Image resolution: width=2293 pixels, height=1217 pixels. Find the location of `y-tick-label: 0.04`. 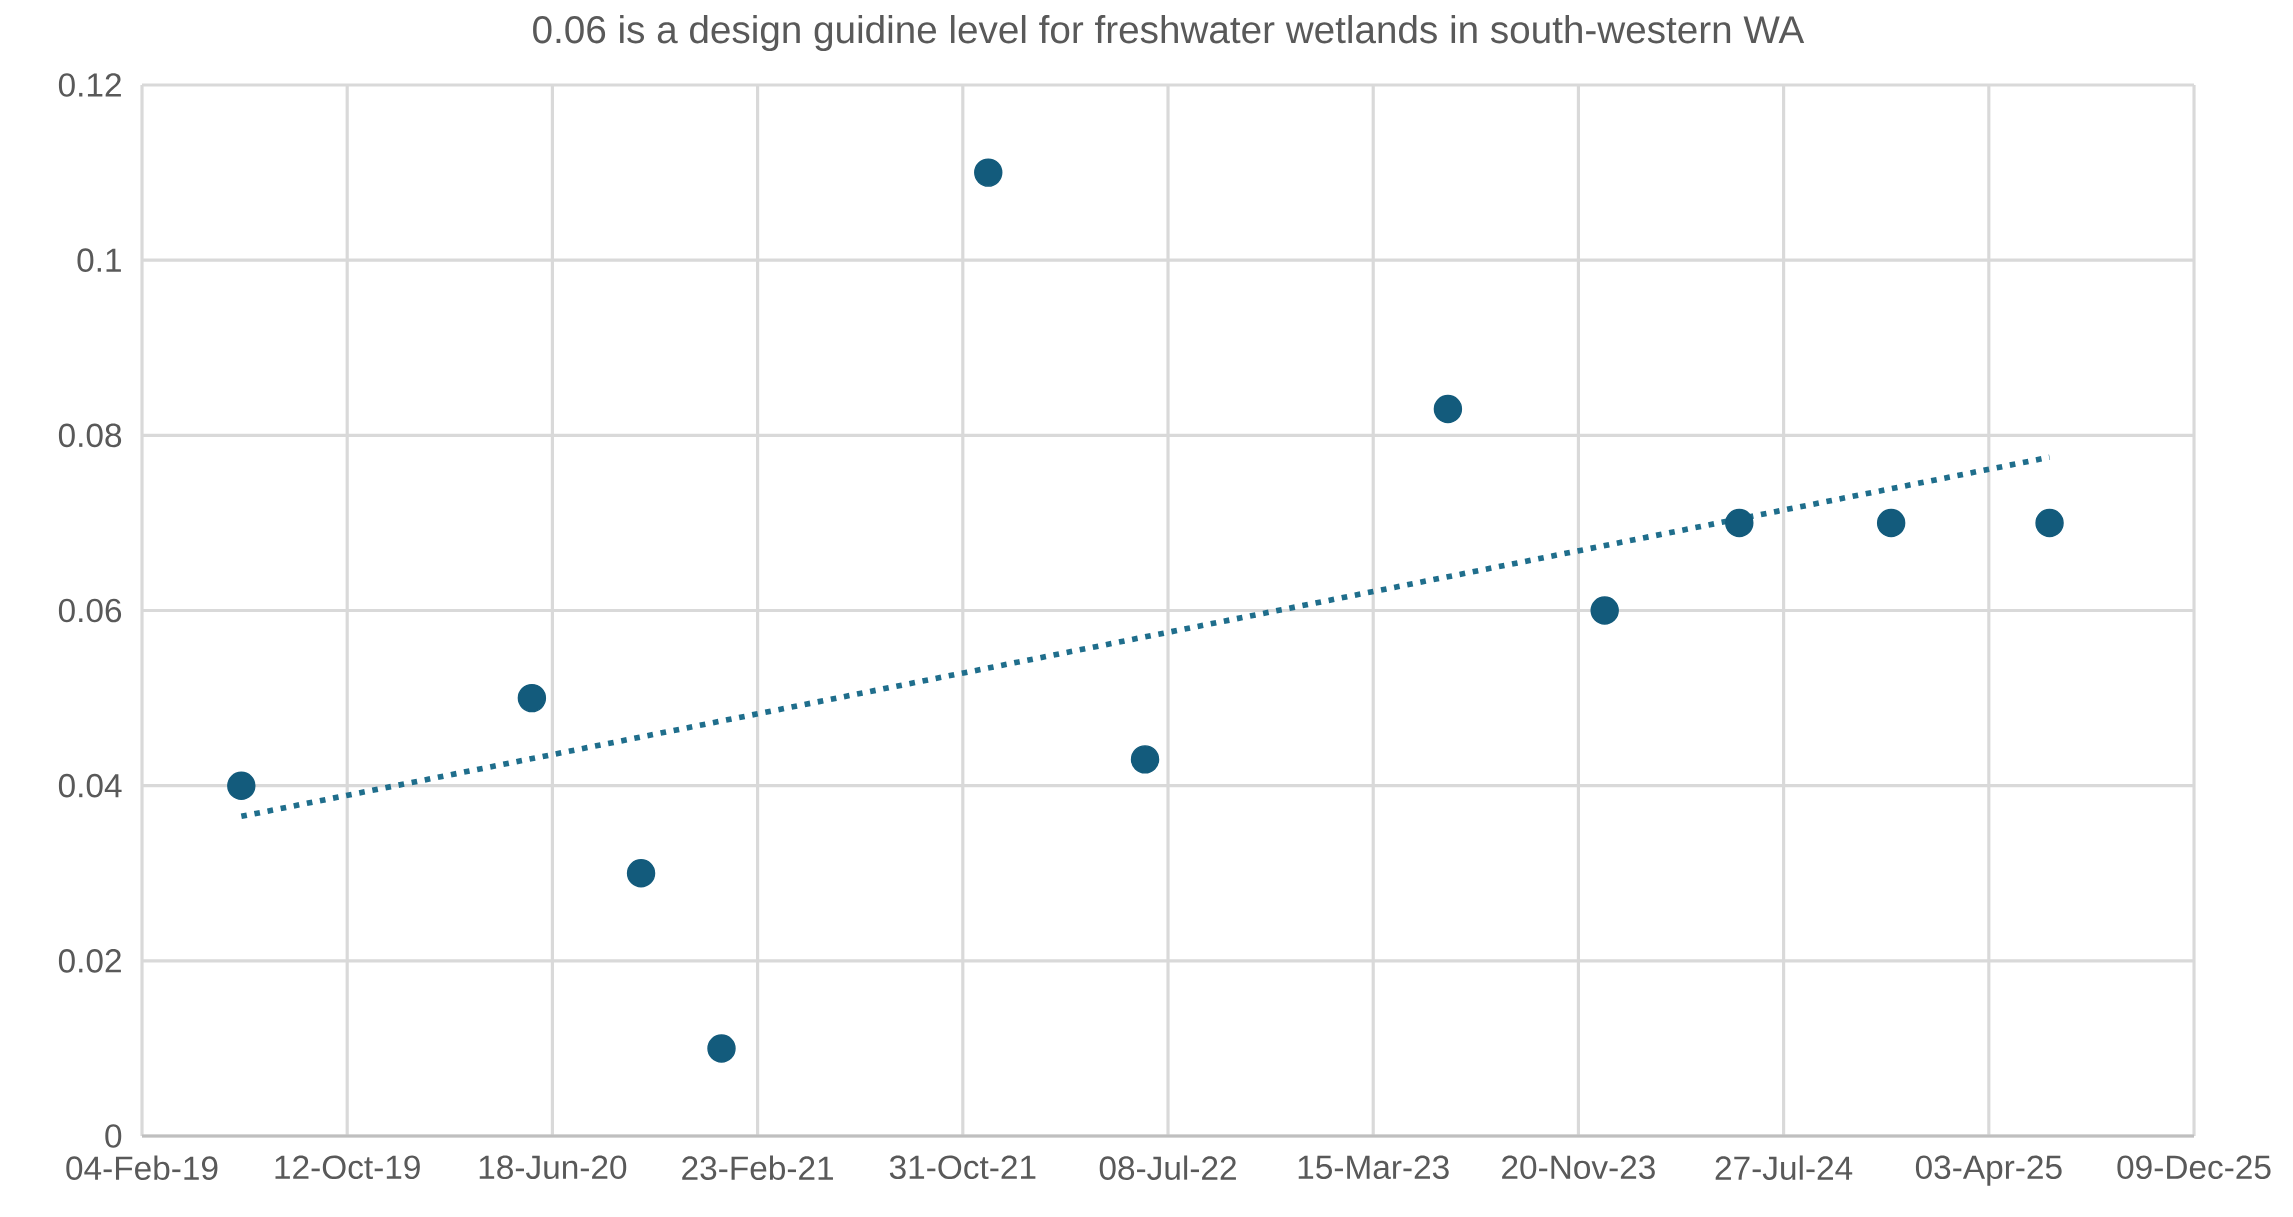

y-tick-label: 0.04 is located at coordinates (90, 785).